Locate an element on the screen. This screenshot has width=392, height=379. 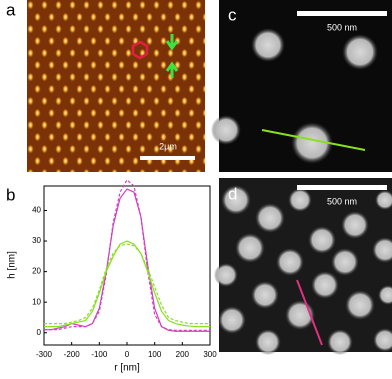
x-tick-label: -200 is located at coordinates (72, 354).